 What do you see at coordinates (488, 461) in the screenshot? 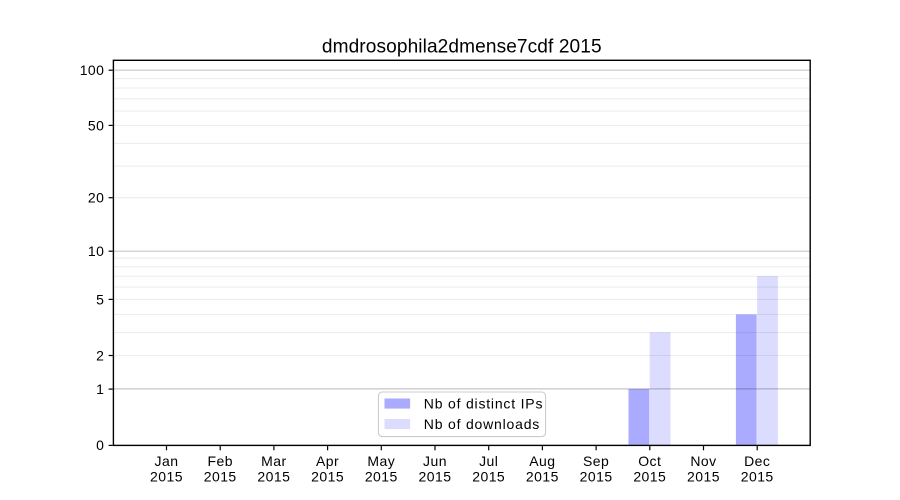
I see `svg-text: Jul` at bounding box center [488, 461].